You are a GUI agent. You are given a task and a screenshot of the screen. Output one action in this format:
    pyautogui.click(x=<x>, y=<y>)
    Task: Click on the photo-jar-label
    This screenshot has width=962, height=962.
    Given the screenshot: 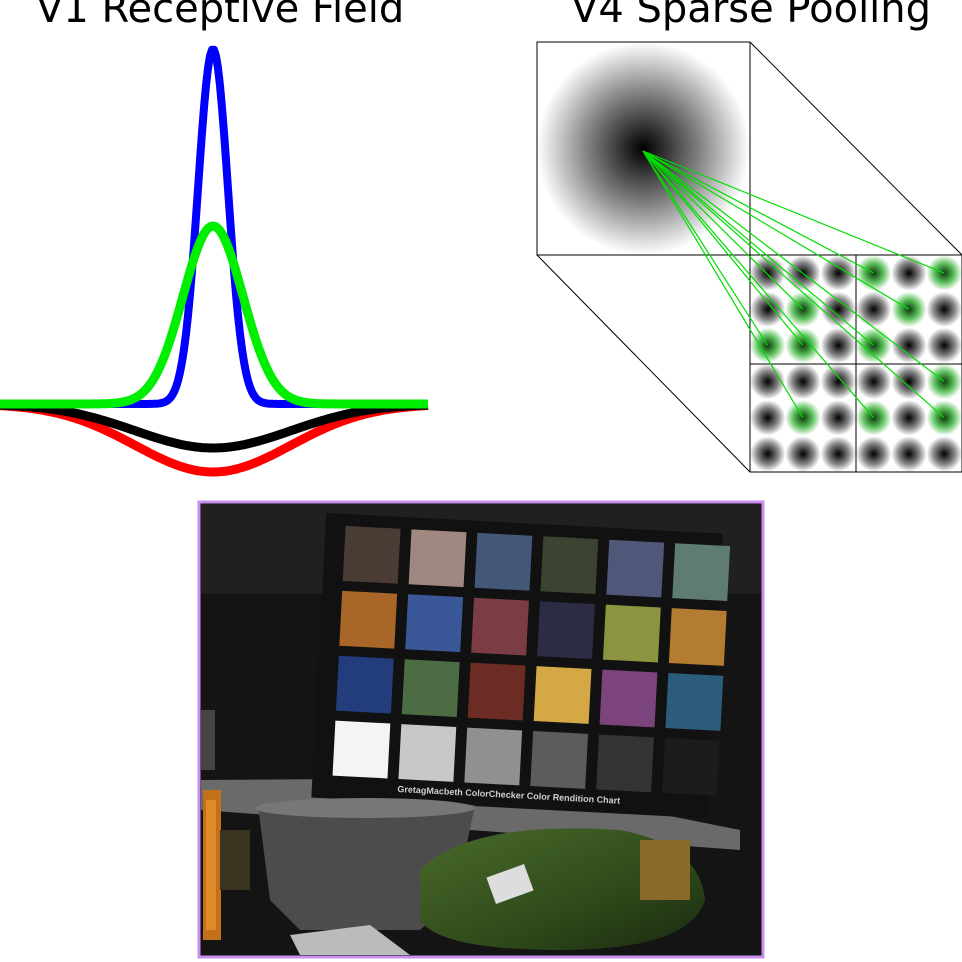 What is the action you would take?
    pyautogui.click(x=211, y=865)
    